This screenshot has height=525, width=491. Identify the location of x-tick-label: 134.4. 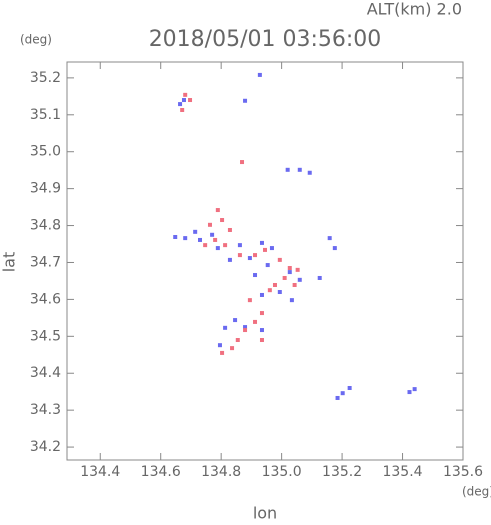
(100, 472).